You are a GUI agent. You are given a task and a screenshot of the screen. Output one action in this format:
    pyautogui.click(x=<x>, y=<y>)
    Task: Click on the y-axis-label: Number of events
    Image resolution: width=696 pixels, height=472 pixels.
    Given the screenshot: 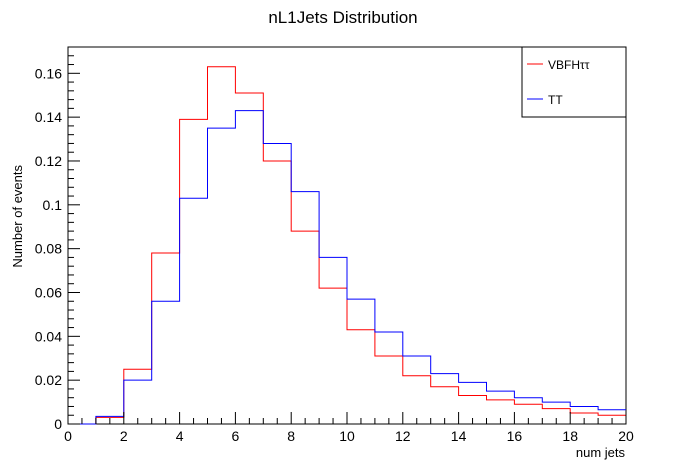 What is the action you would take?
    pyautogui.click(x=17, y=216)
    